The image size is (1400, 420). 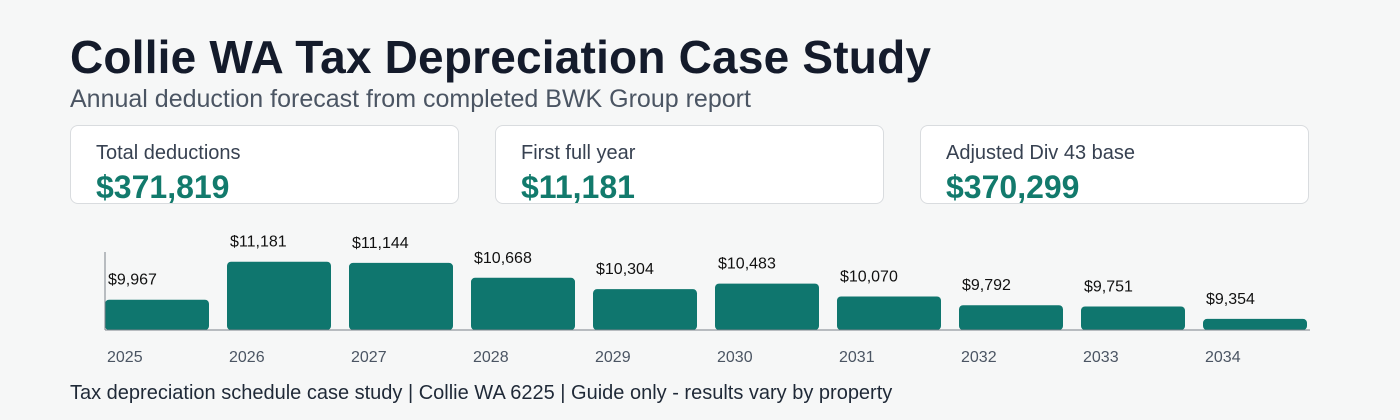 I want to click on data-label: $10,070, so click(x=869, y=277).